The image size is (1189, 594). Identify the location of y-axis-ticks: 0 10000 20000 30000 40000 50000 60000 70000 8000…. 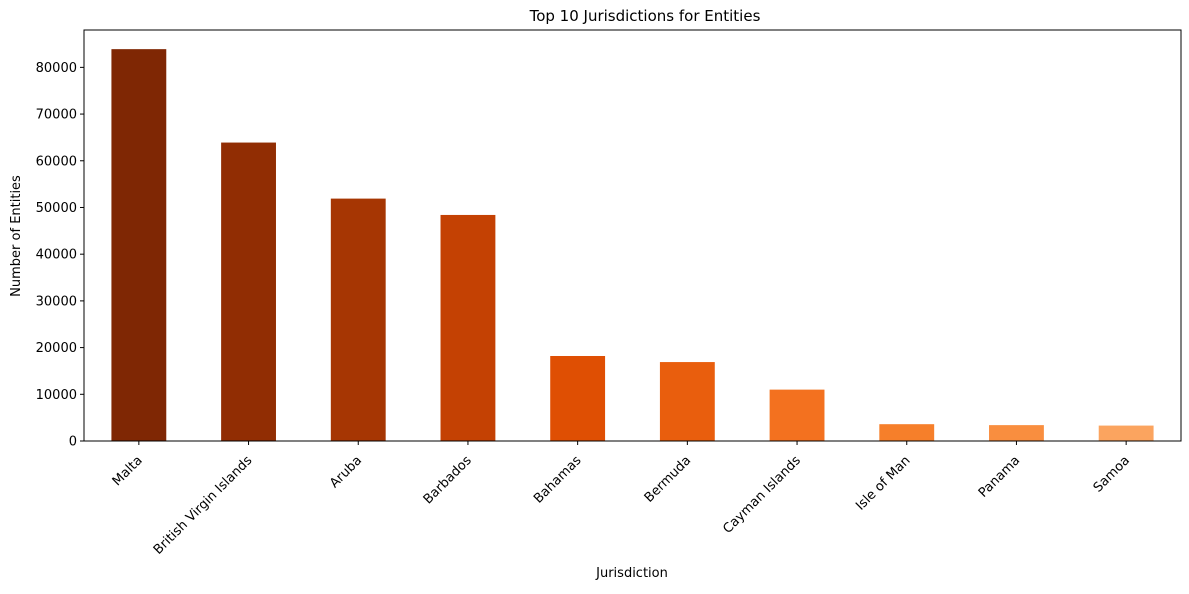
(60, 255).